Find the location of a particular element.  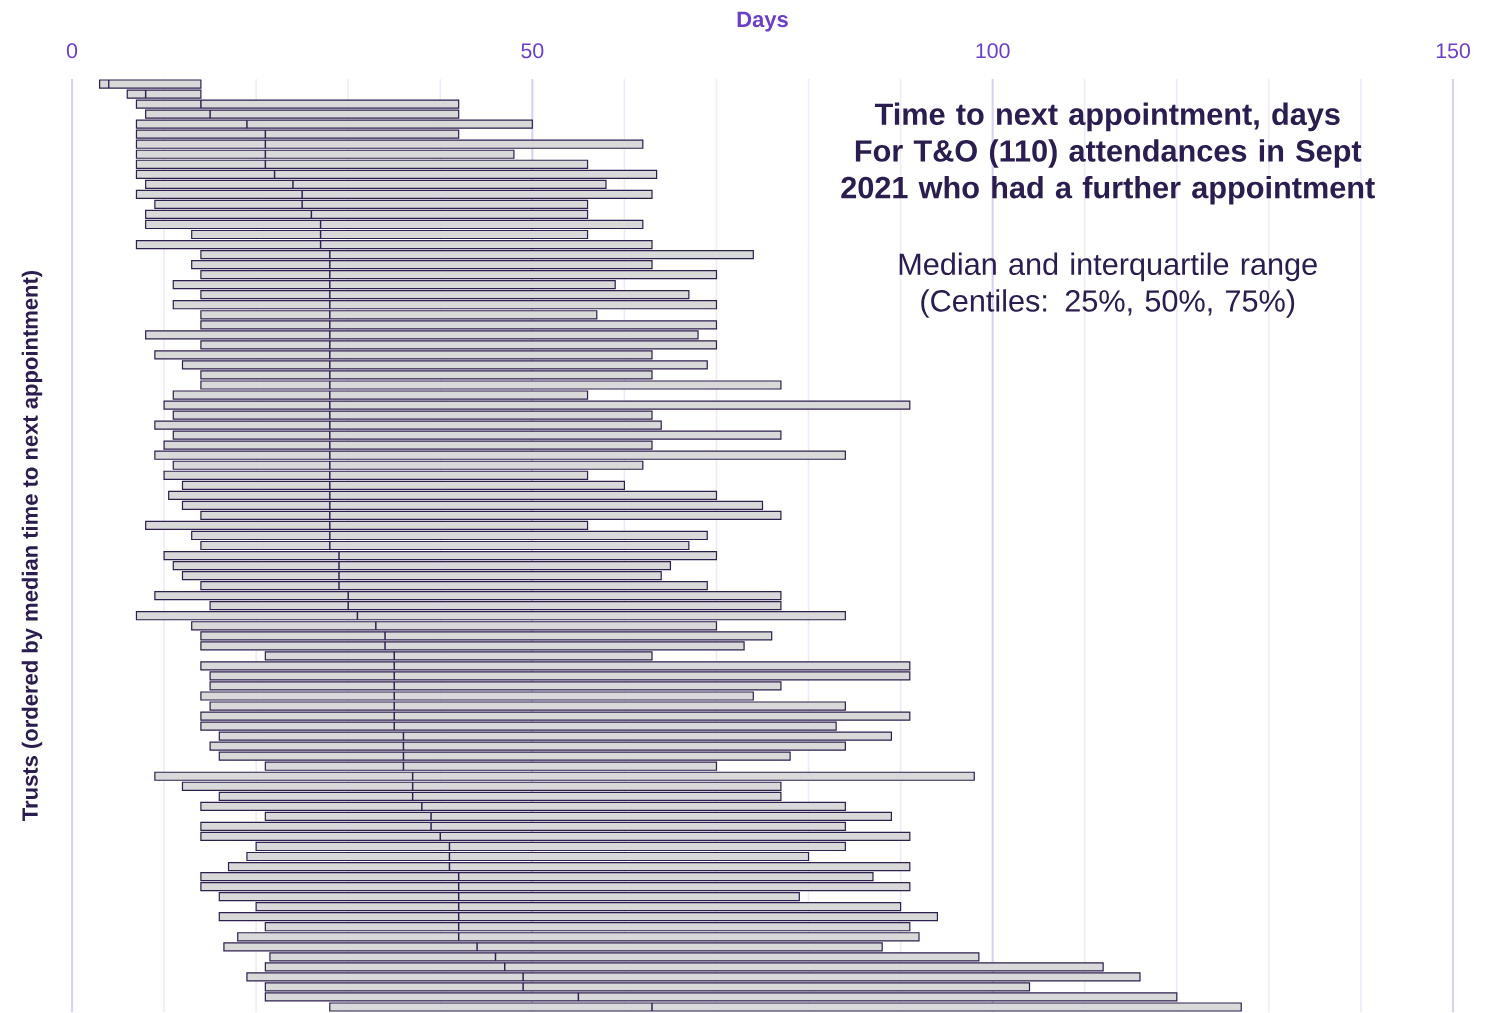

x-axis-title: Days is located at coordinates (762, 21).